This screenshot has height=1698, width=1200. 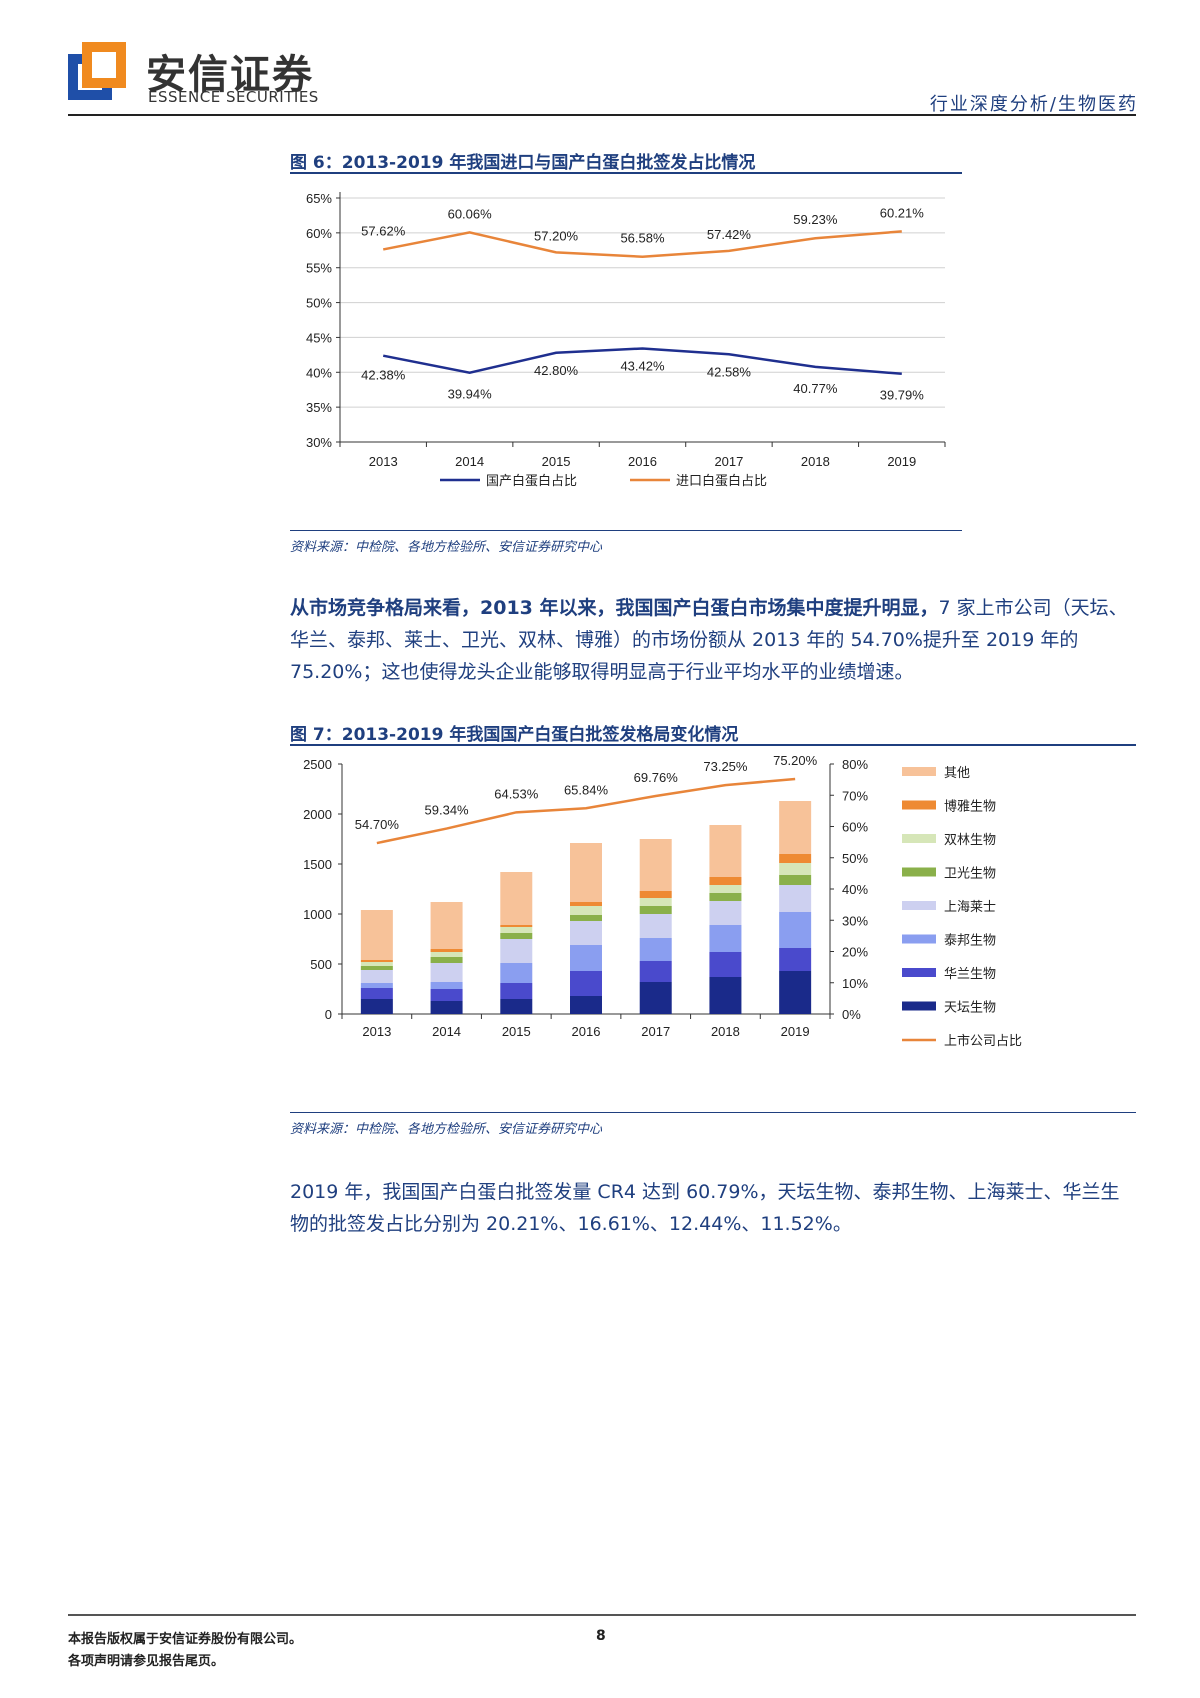 I want to click on report-category: 行业深度分析/生物医药, so click(x=1033, y=104).